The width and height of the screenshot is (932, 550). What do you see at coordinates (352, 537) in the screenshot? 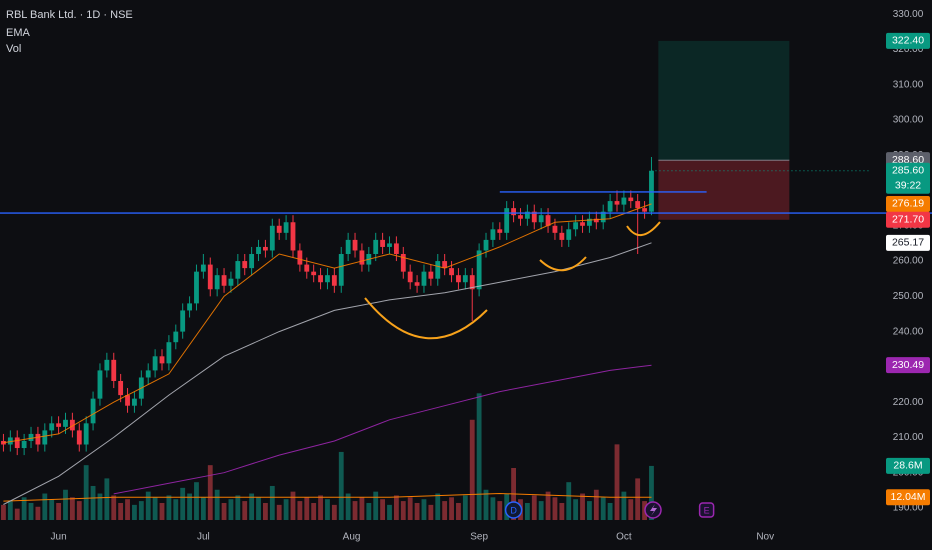
I see `x-tick-label: Aug` at bounding box center [352, 537].